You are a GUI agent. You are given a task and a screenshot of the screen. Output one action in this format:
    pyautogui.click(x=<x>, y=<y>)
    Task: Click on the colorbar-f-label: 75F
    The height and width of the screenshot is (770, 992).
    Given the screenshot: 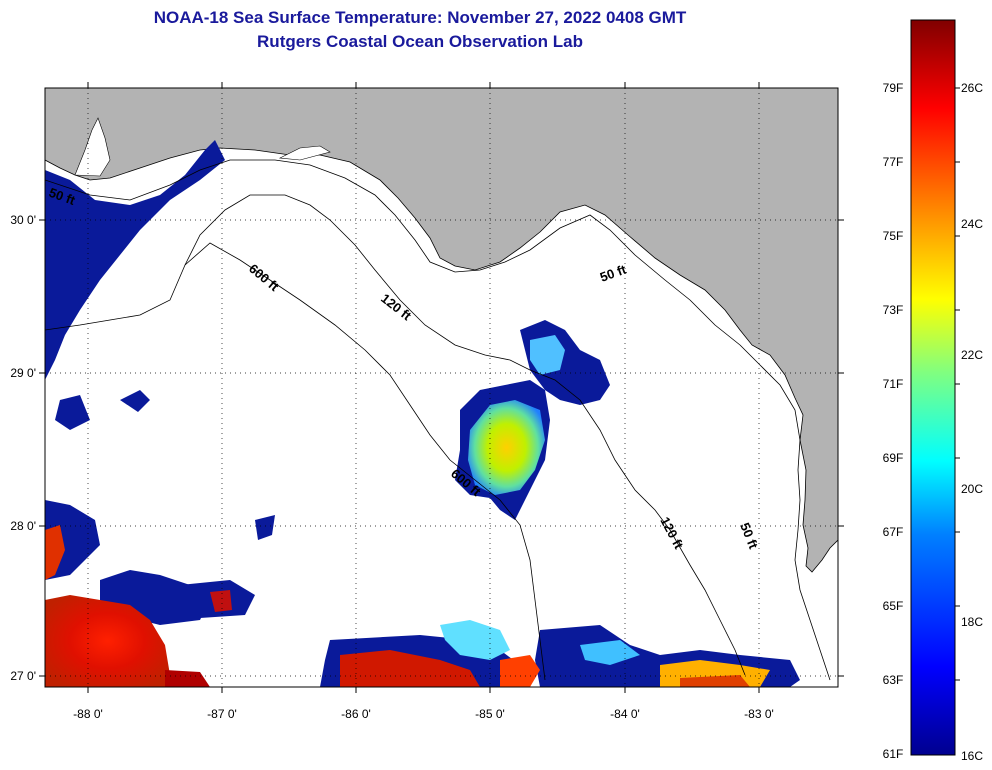 What is the action you would take?
    pyautogui.click(x=893, y=236)
    